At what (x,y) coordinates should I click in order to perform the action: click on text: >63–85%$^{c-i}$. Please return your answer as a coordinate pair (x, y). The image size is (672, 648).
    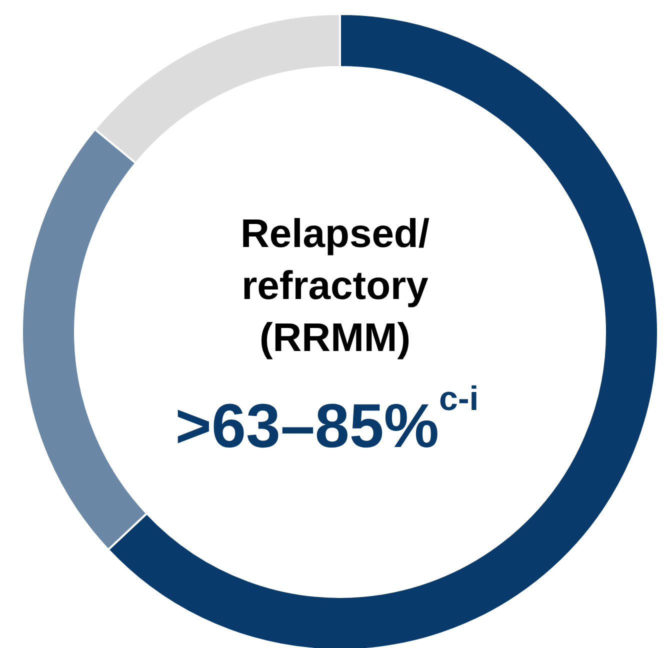
    Looking at the image, I should click on (327, 420).